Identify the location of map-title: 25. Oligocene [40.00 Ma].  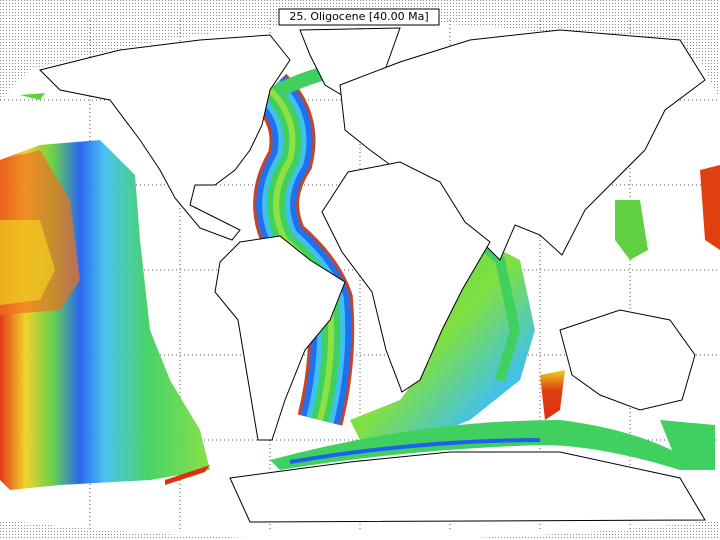
(358, 16).